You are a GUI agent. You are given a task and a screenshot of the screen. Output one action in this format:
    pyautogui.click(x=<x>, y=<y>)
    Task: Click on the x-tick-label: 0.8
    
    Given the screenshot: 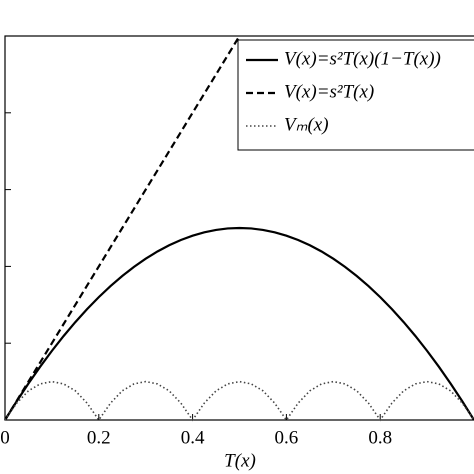 What is the action you would take?
    pyautogui.click(x=380, y=437)
    